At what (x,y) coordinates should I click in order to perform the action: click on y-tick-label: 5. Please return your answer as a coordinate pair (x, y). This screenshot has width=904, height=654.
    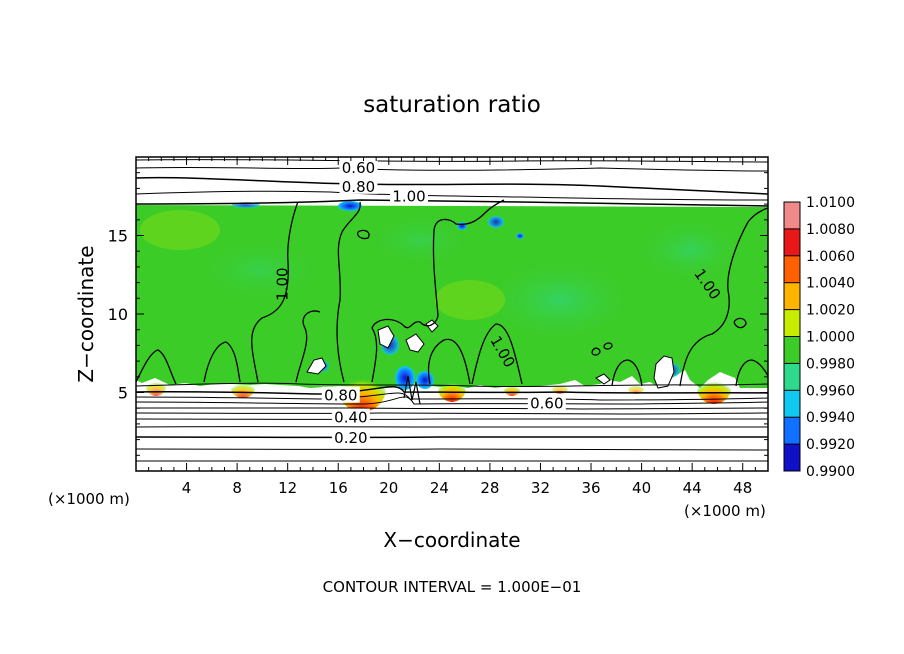
    Looking at the image, I should click on (123, 393).